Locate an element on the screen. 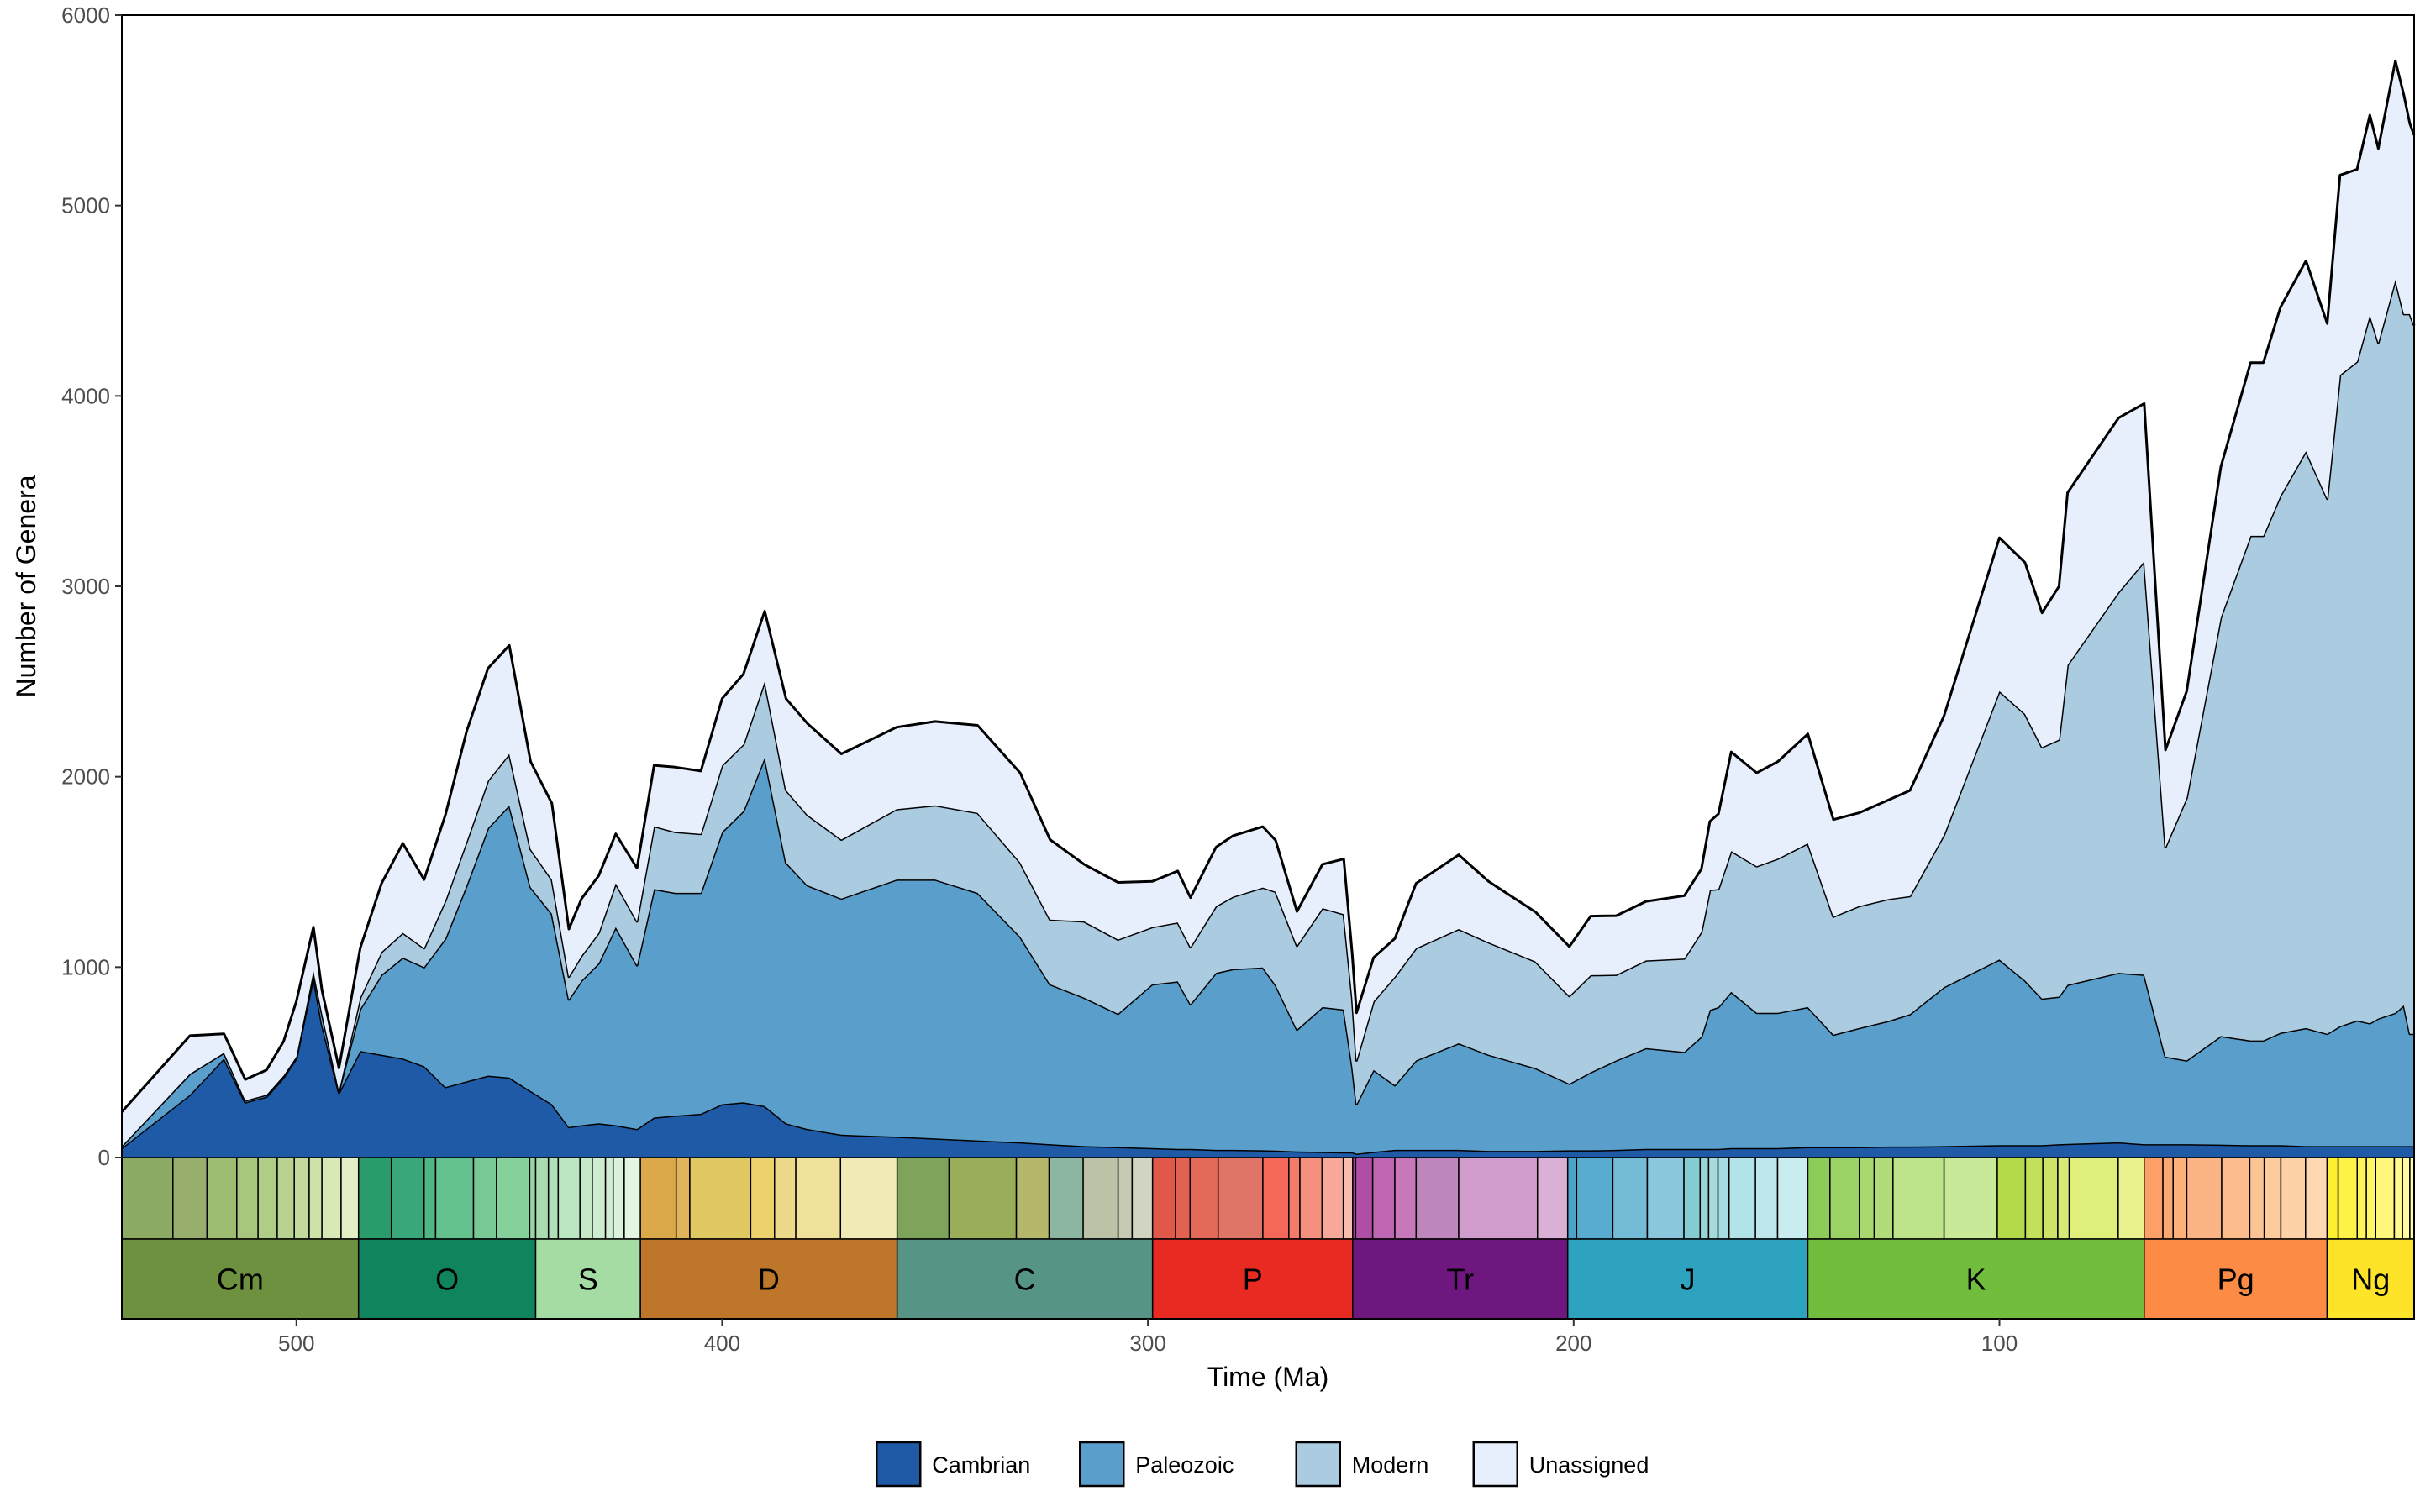  legend-label: Unassigned is located at coordinates (1589, 1465).